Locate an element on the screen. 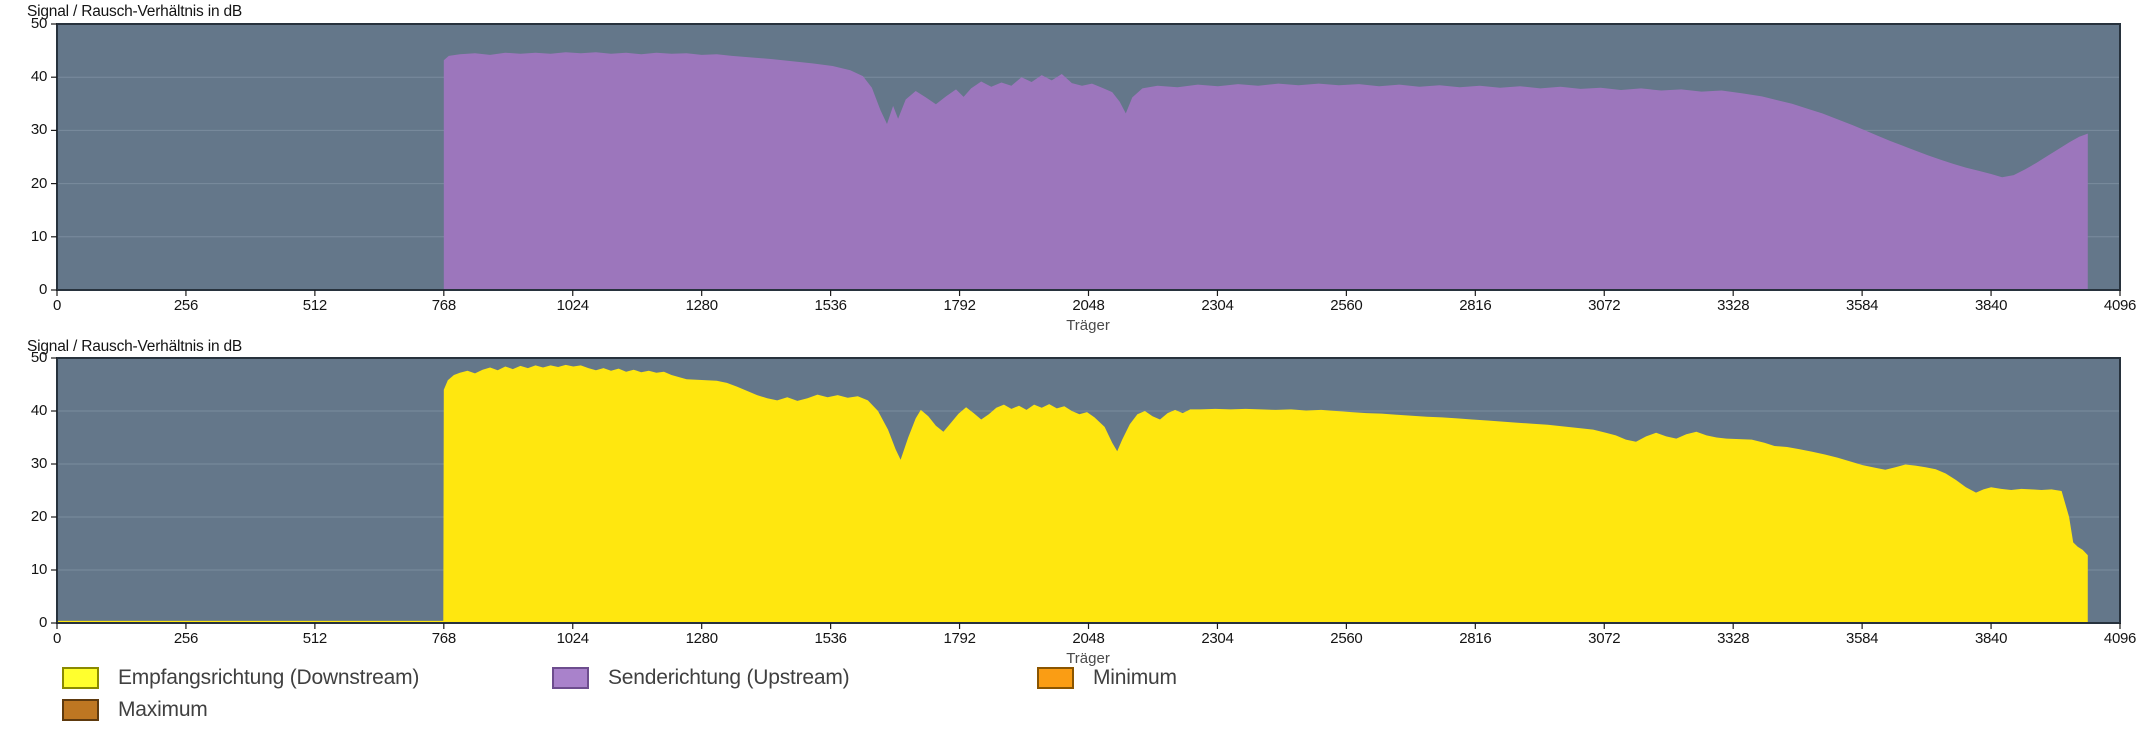 This screenshot has height=746, width=2155. legend-label-maximum: Maximum is located at coordinates (163, 709).